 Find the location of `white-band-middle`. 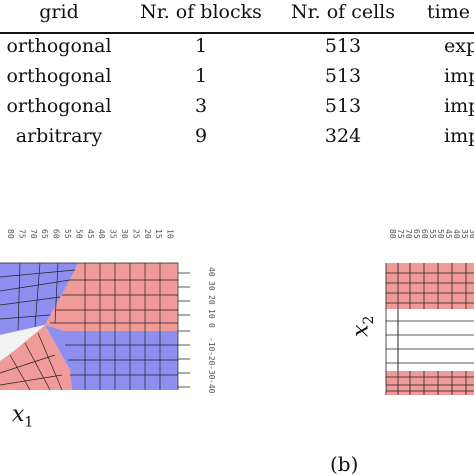

white-band-middle is located at coordinates (430, 340).